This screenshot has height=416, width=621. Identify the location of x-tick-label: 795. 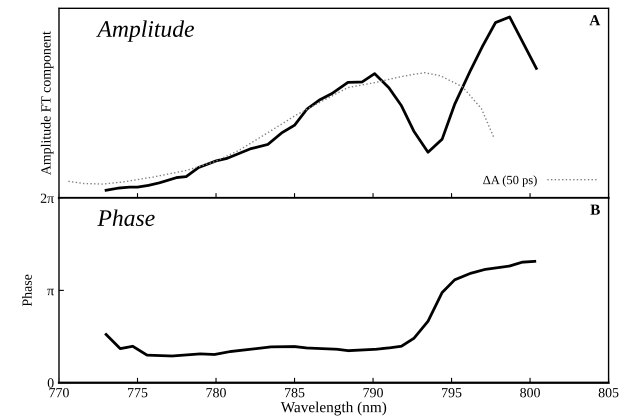
(452, 393).